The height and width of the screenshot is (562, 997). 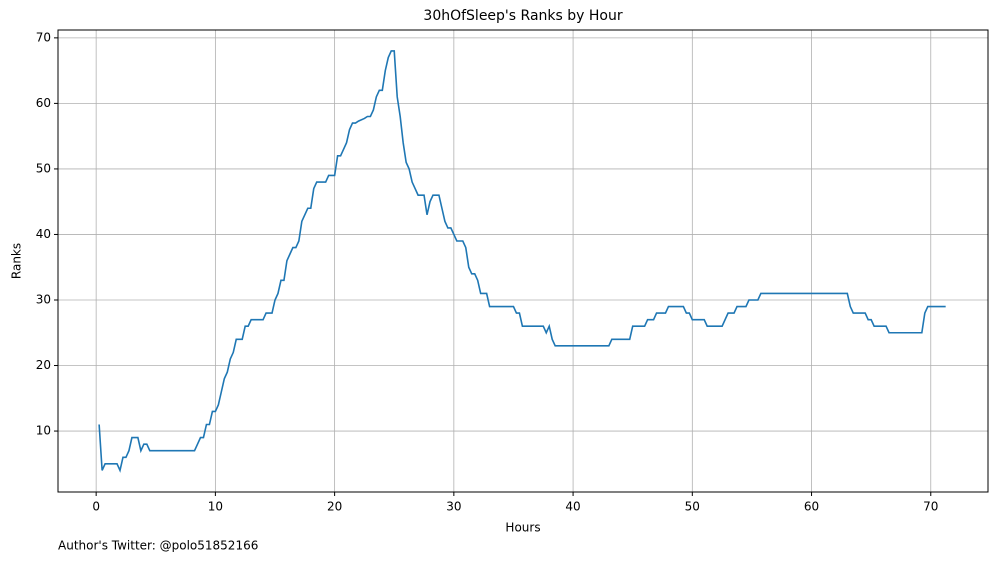 What do you see at coordinates (930, 507) in the screenshot?
I see `x-tick-label: 70` at bounding box center [930, 507].